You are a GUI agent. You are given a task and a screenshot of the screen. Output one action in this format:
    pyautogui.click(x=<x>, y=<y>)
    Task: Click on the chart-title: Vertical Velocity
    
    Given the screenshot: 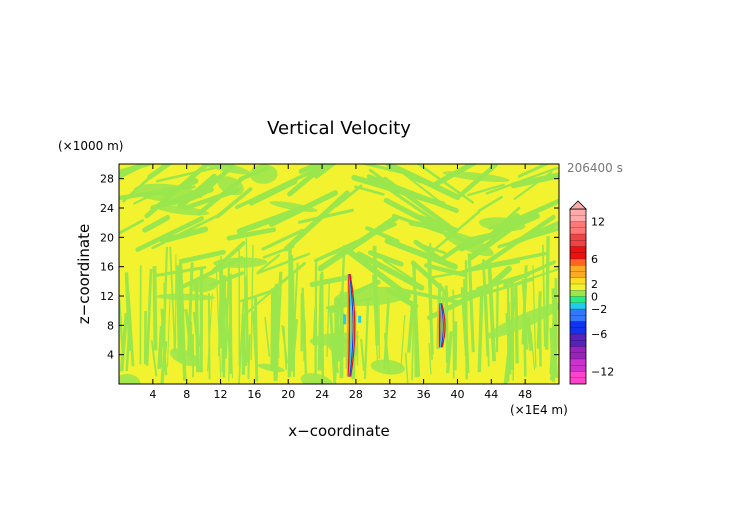 What is the action you would take?
    pyautogui.click(x=339, y=128)
    